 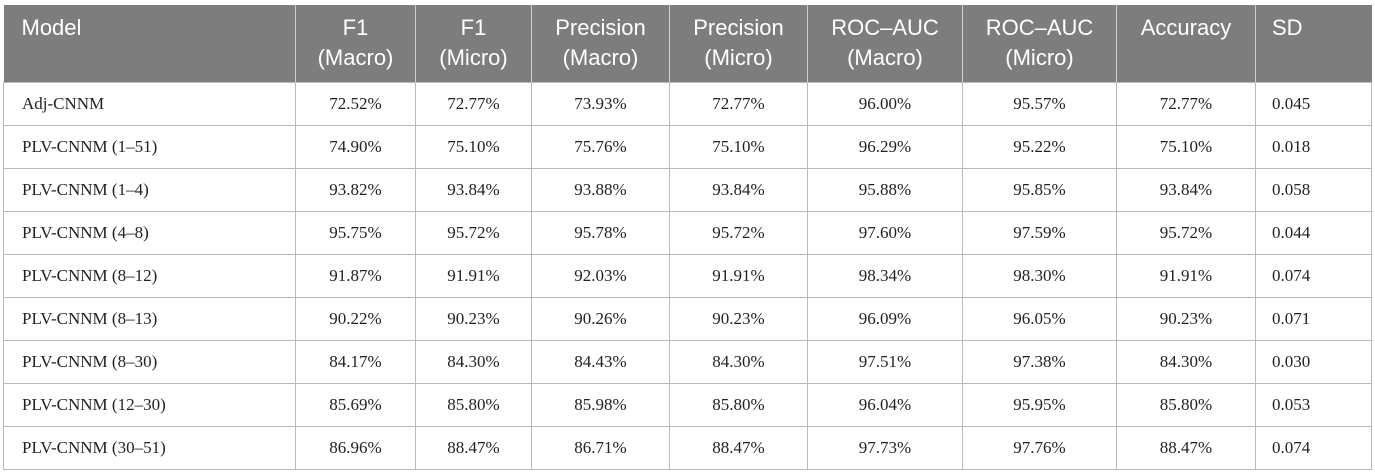 I want to click on cell-model: Adj-CNNM, so click(x=149, y=103).